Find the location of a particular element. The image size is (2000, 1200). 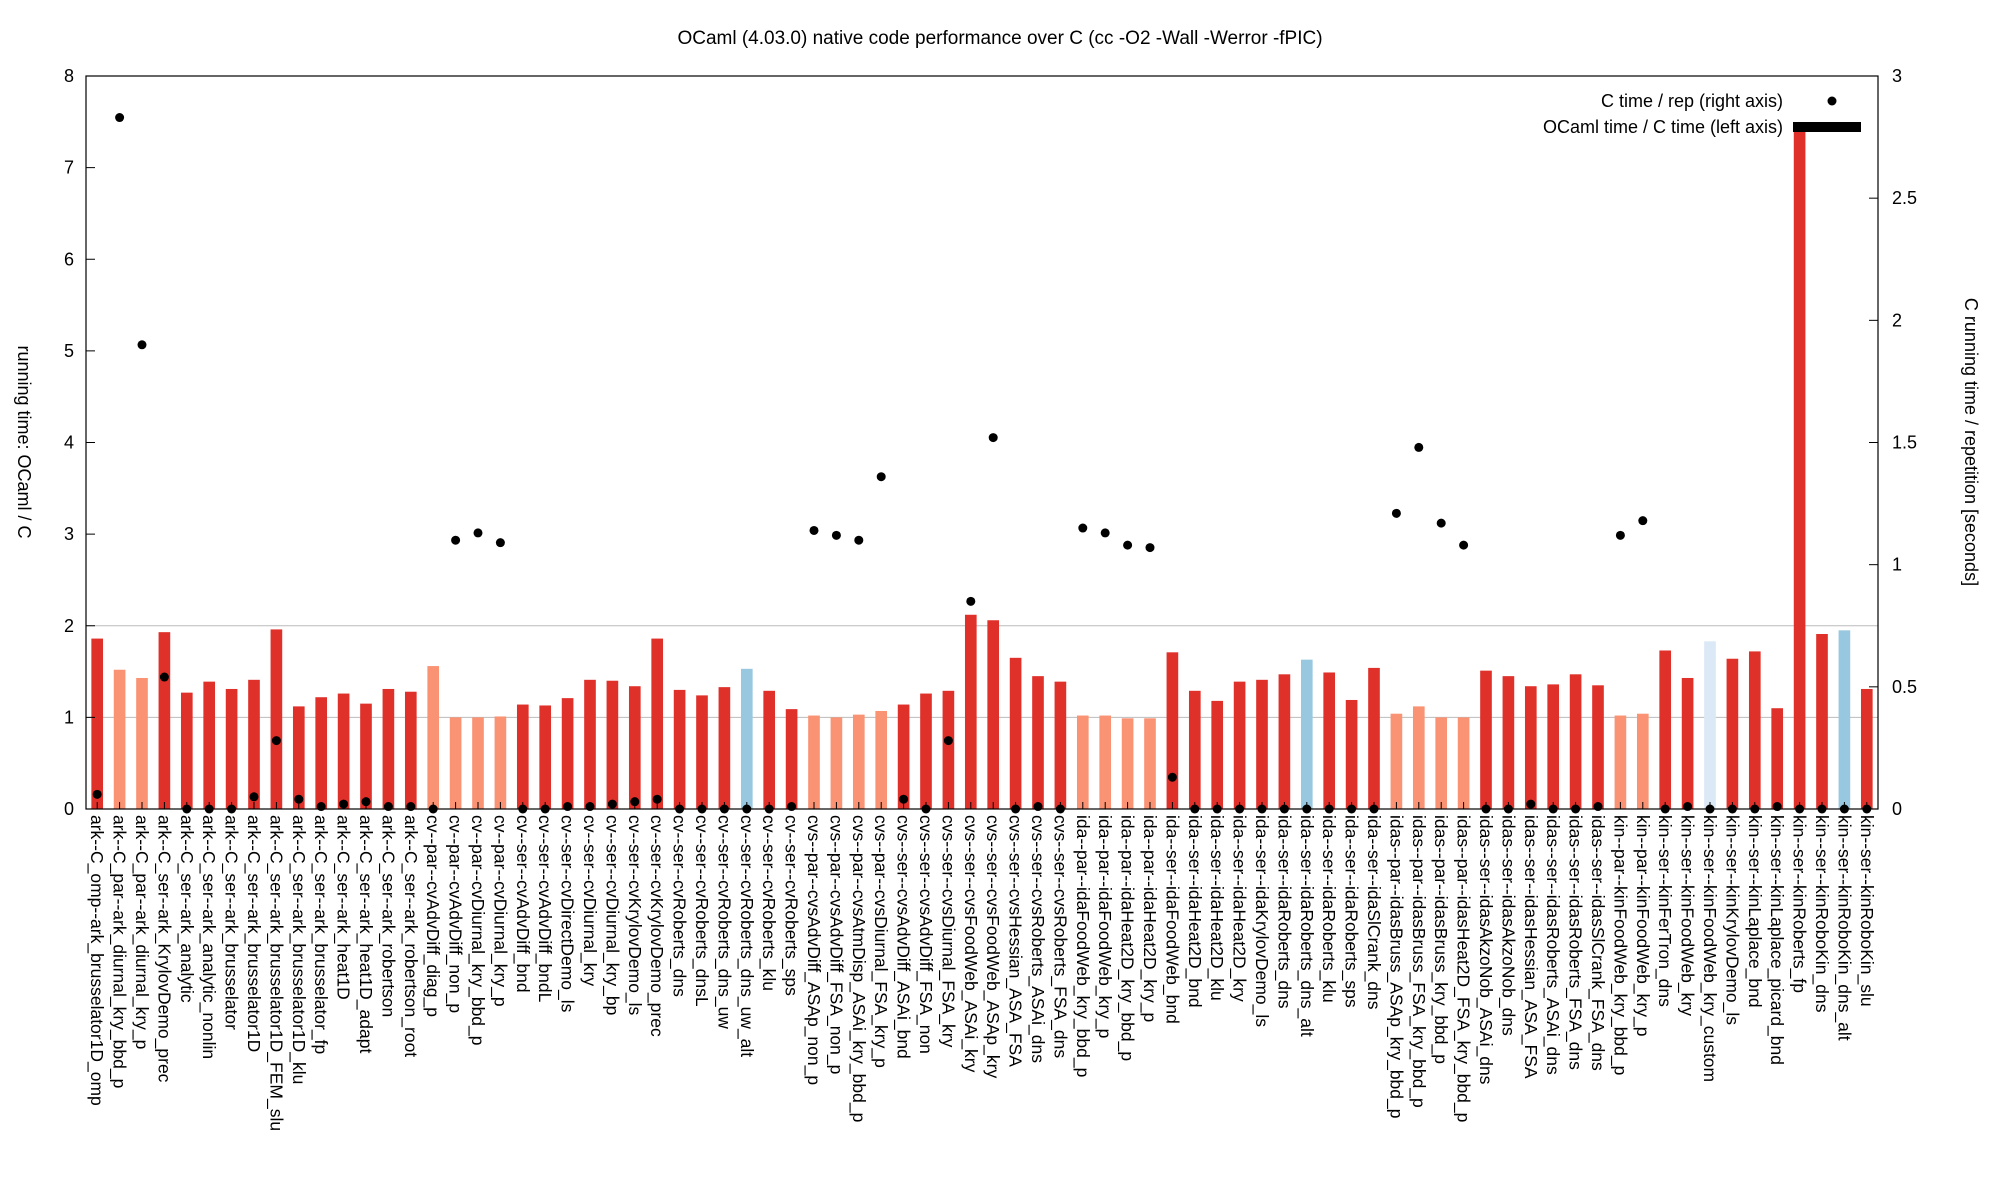

category-label: cvs--par--cvsAdvDiff_FSA_non_p is located at coordinates (835, 944).